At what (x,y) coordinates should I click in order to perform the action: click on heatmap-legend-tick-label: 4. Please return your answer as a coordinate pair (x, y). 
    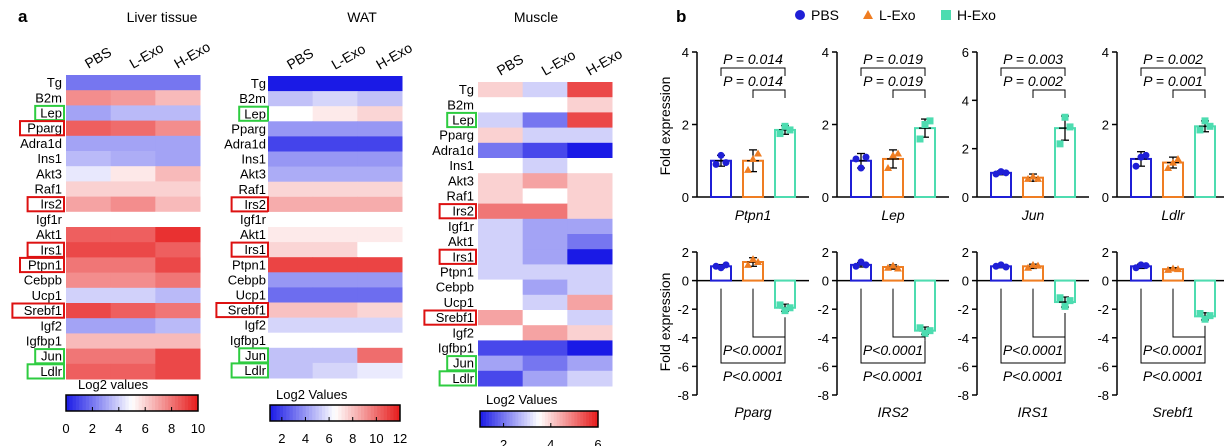
    Looking at the image, I should click on (305, 438).